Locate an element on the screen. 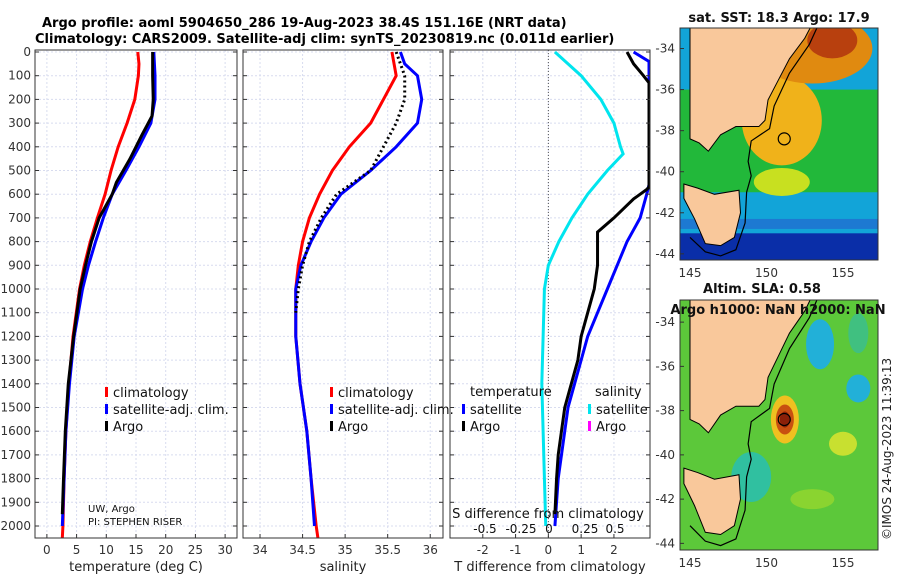 This screenshot has height=580, width=900. y-tick-label: 400 is located at coordinates (19, 147).